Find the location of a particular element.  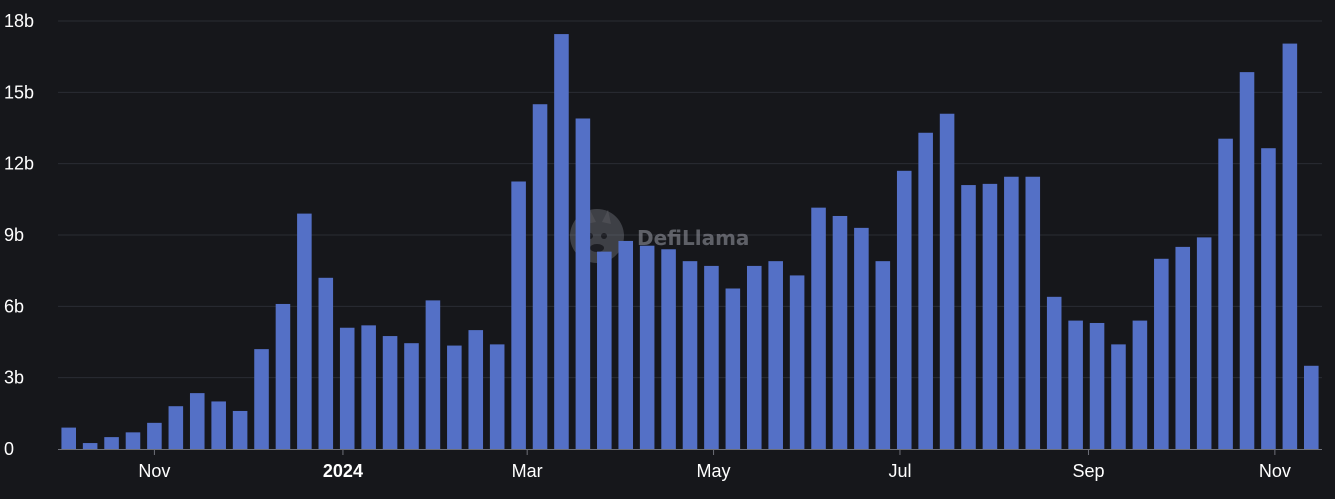

y-tick-label: 6b is located at coordinates (14, 306).